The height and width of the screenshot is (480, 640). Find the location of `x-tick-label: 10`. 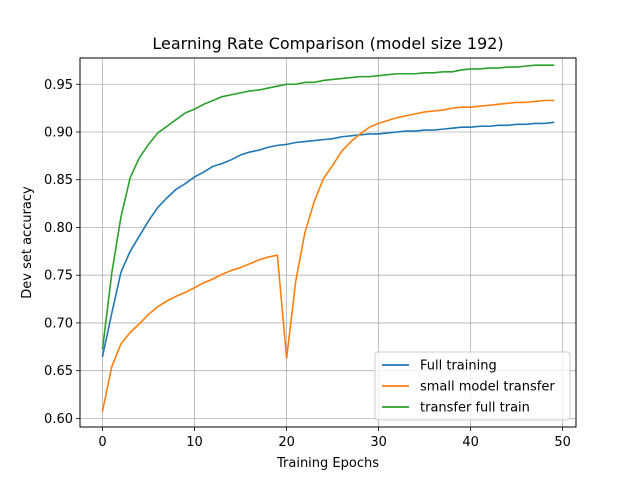

x-tick-label: 10 is located at coordinates (194, 442).